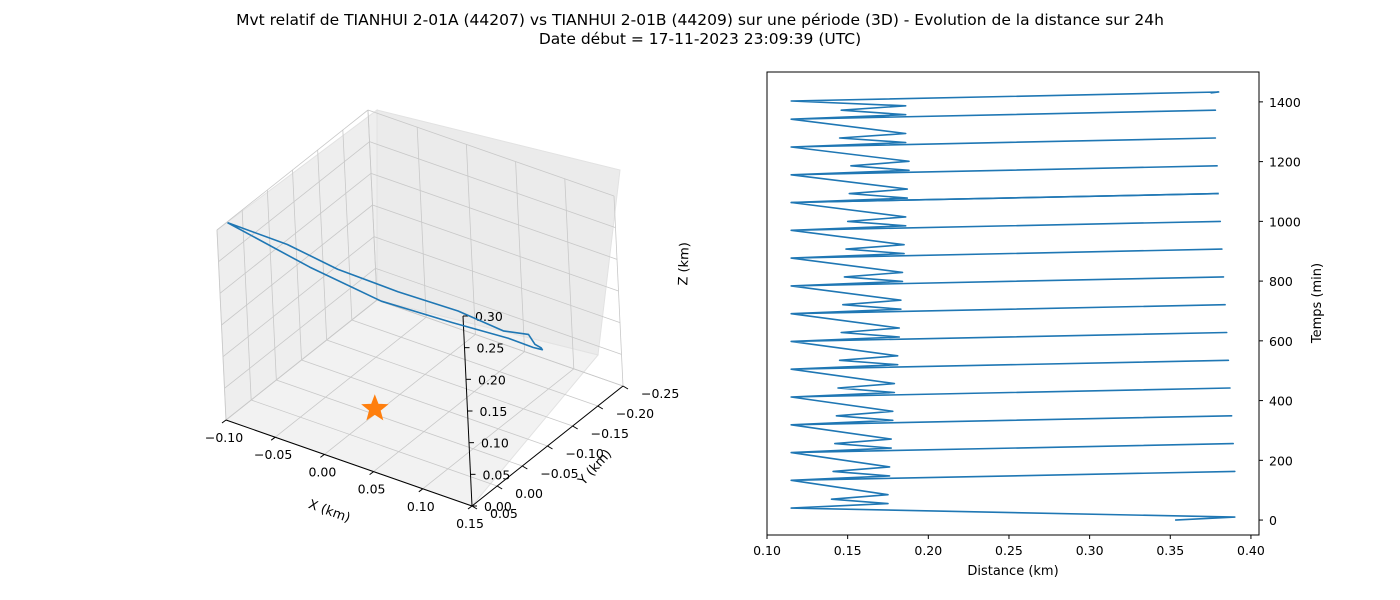 This screenshot has height=600, width=1400. Describe the element at coordinates (495, 443) in the screenshot. I see `z-tick-label-3d: 0.10` at that location.